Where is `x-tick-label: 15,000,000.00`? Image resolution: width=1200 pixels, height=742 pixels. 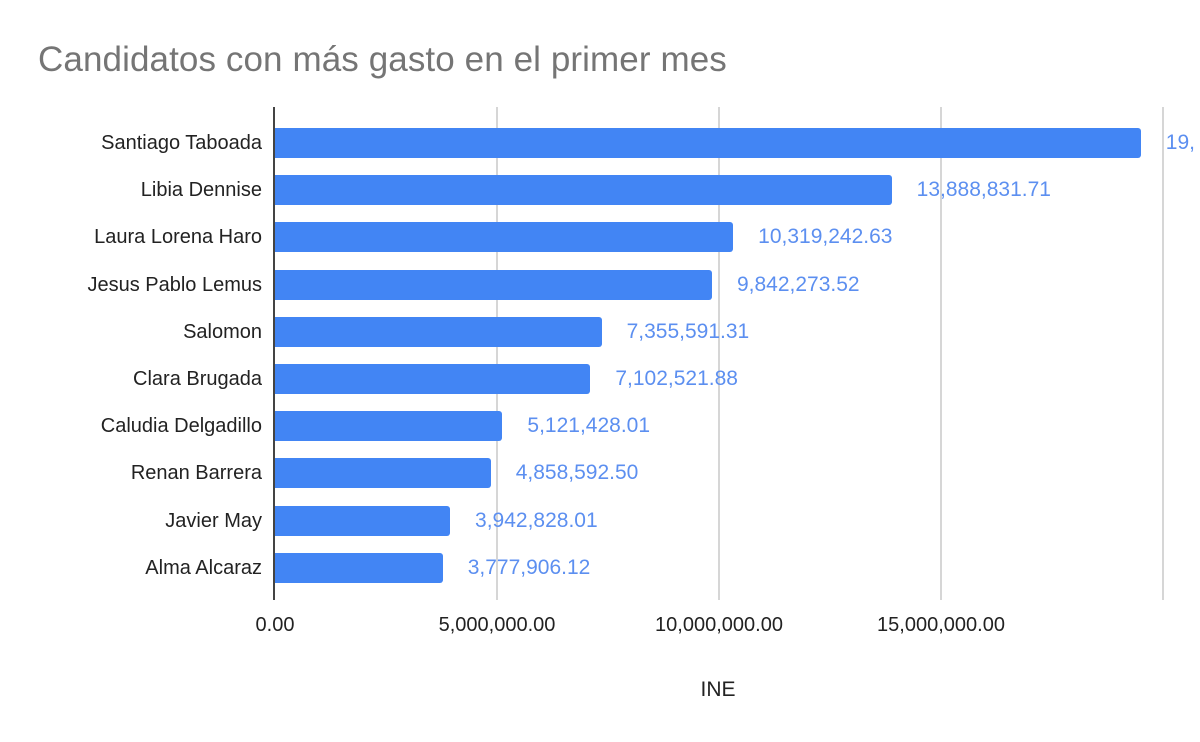 x-tick-label: 15,000,000.00 is located at coordinates (941, 625).